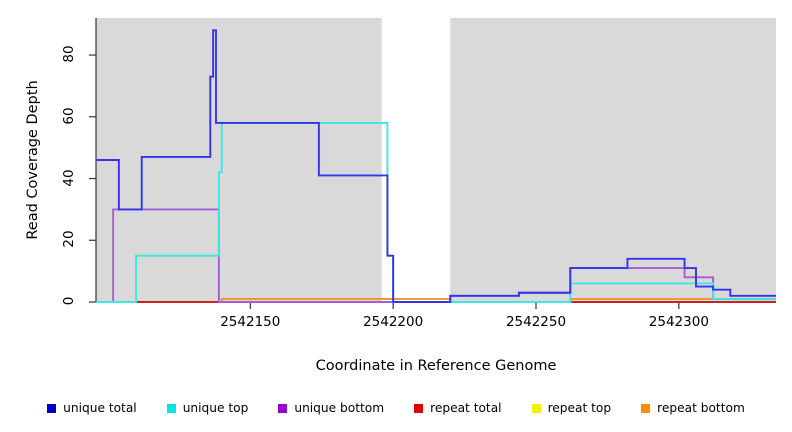  I want to click on x-tick-label: 2542250, so click(536, 322).